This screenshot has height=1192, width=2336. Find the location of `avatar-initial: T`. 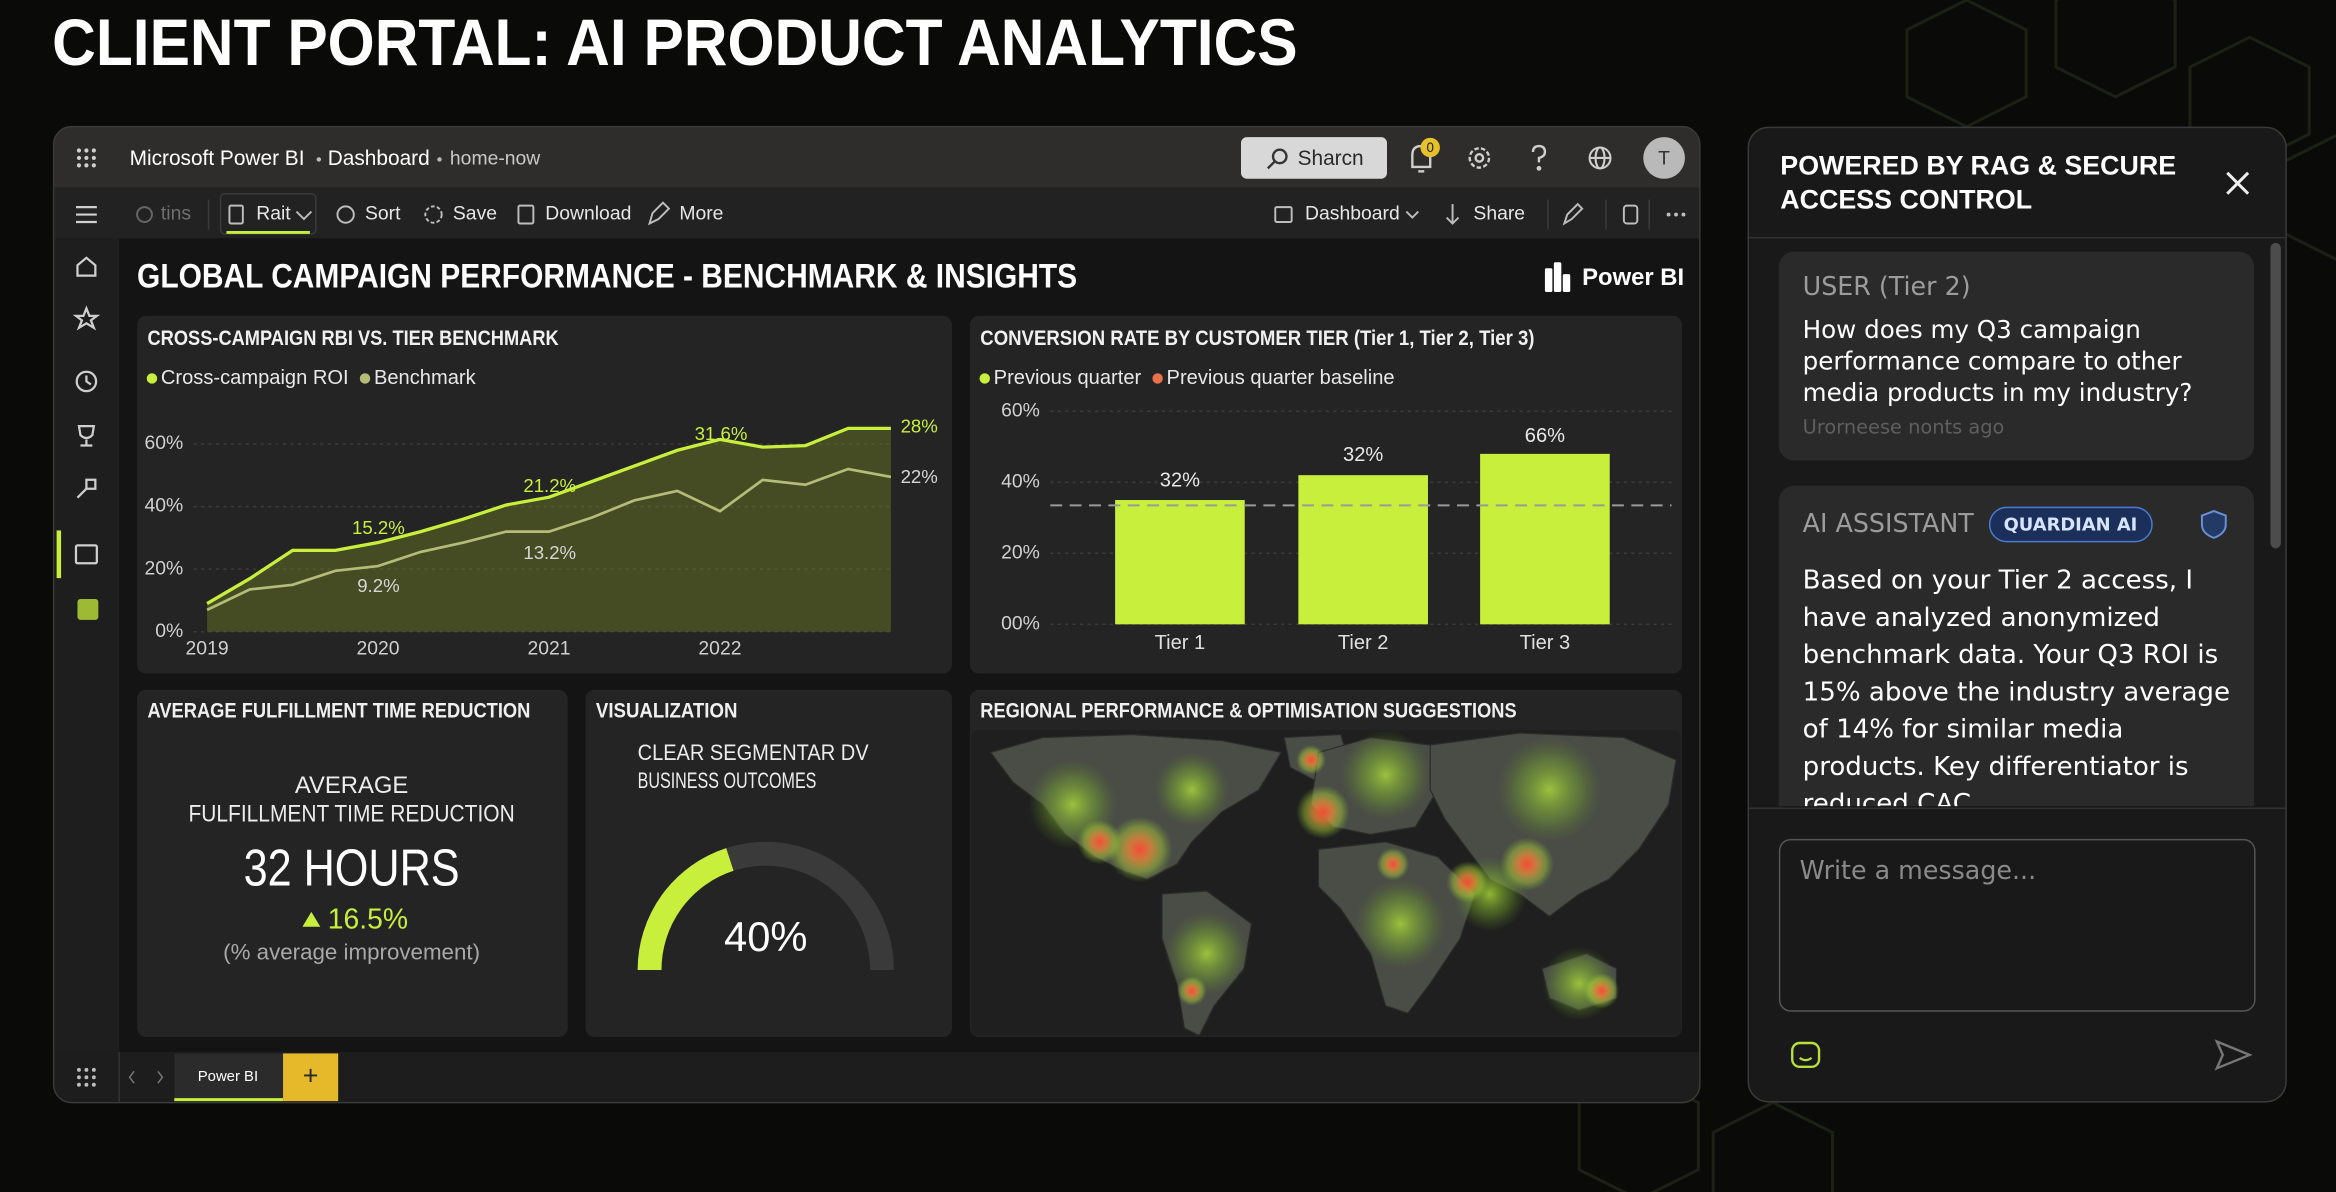

avatar-initial: T is located at coordinates (1664, 159).